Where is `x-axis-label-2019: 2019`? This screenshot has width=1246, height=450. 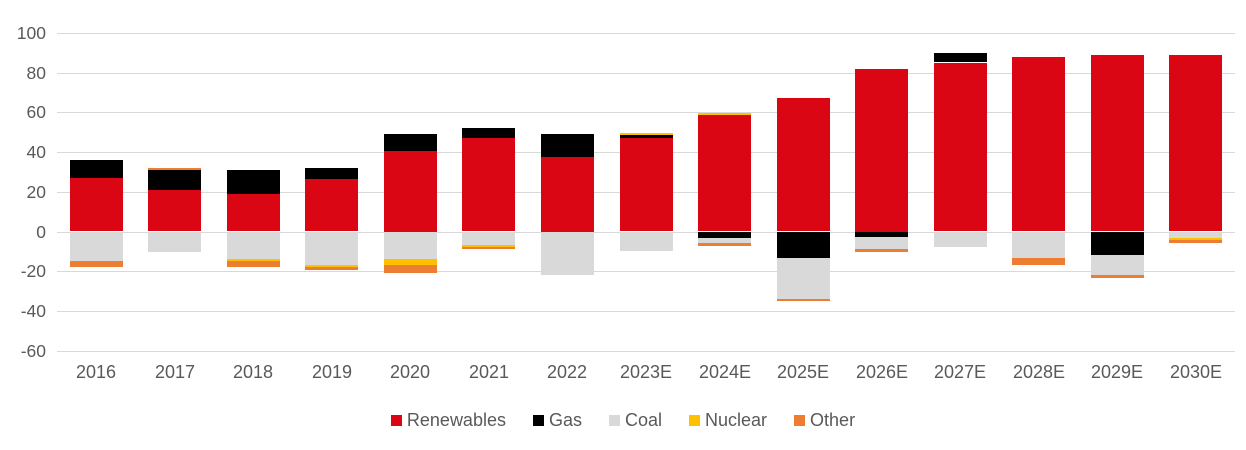 x-axis-label-2019: 2019 is located at coordinates (332, 372).